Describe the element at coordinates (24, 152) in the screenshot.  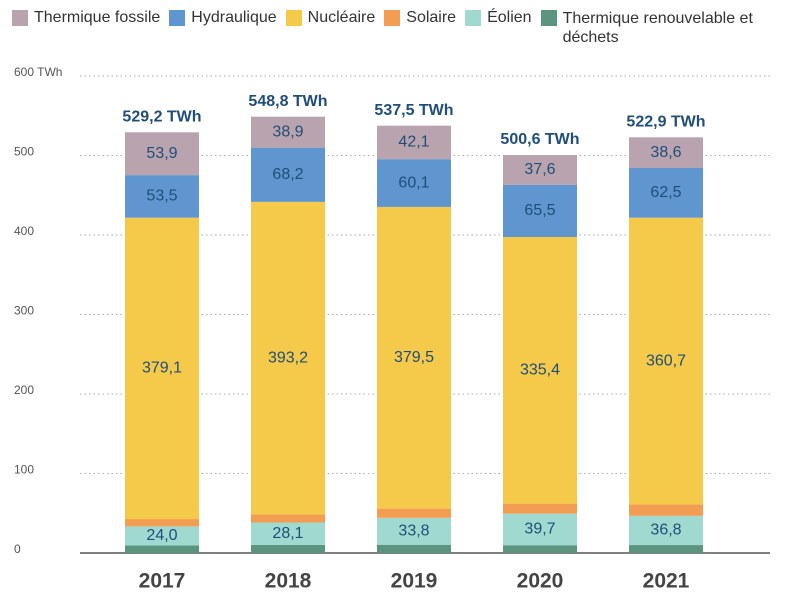
I see `y-tick-label: 500` at that location.